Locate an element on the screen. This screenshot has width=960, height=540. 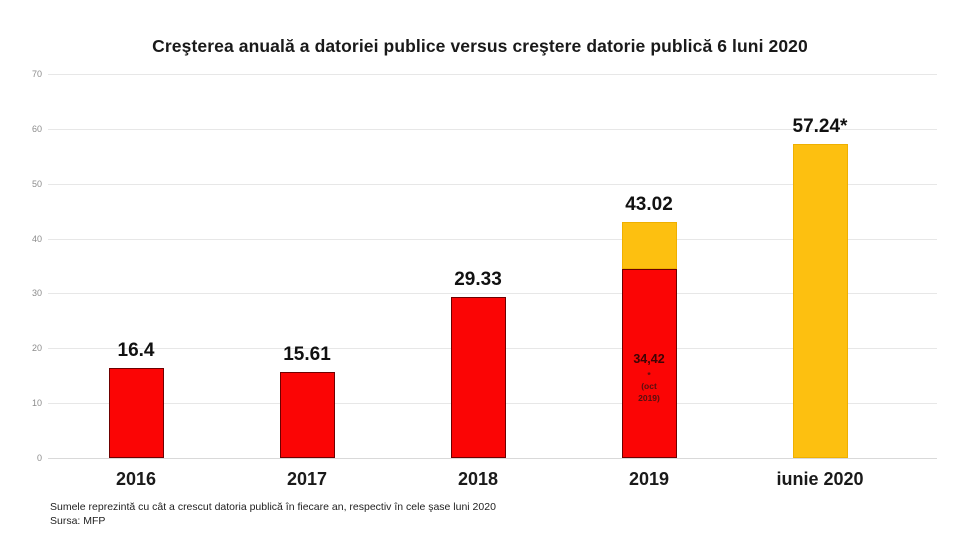
bar-segment-red-2018 is located at coordinates (478, 377).